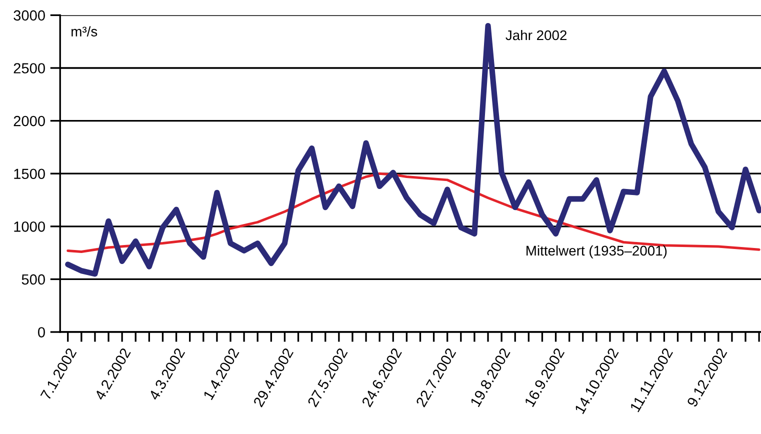  I want to click on y-tick-label: 2500, so click(29, 68).